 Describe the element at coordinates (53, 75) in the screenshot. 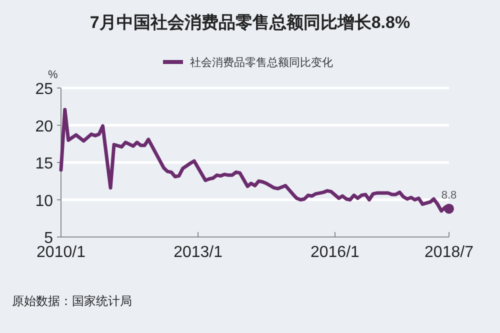

I see `y-axis-title: %` at that location.